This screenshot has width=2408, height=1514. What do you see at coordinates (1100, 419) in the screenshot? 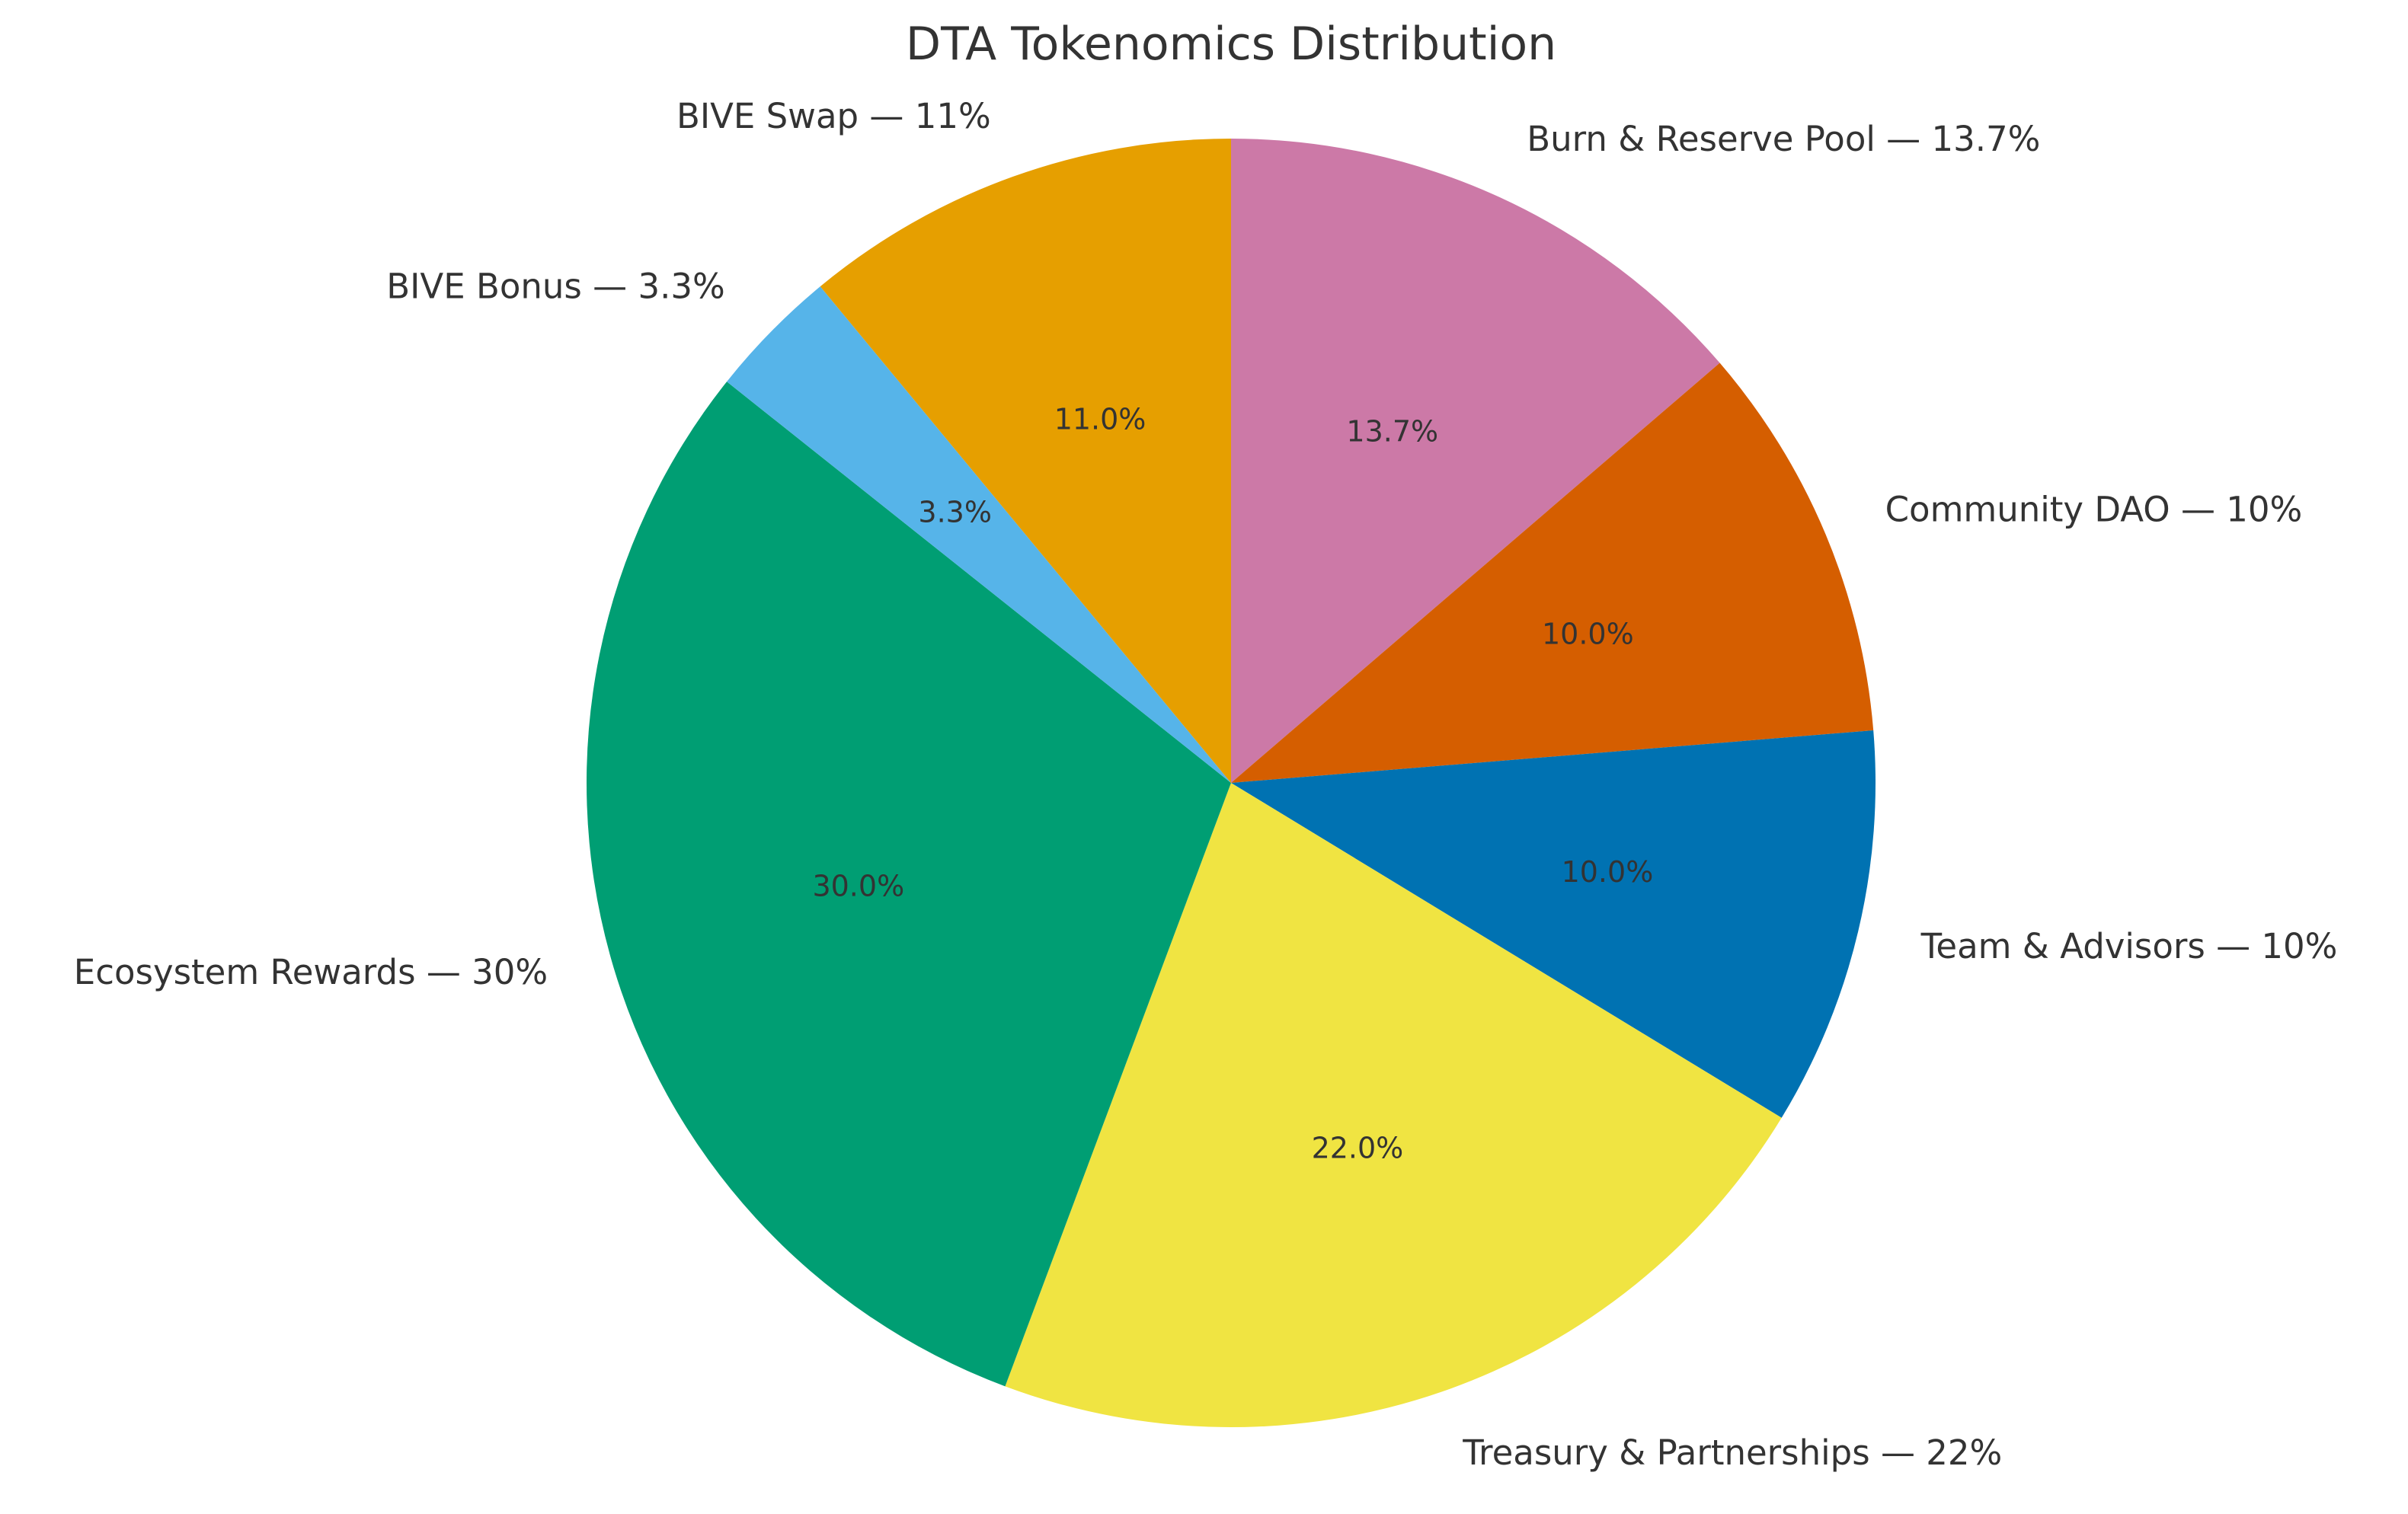
I see `pct-label-bive-swap: 11.0%` at bounding box center [1100, 419].